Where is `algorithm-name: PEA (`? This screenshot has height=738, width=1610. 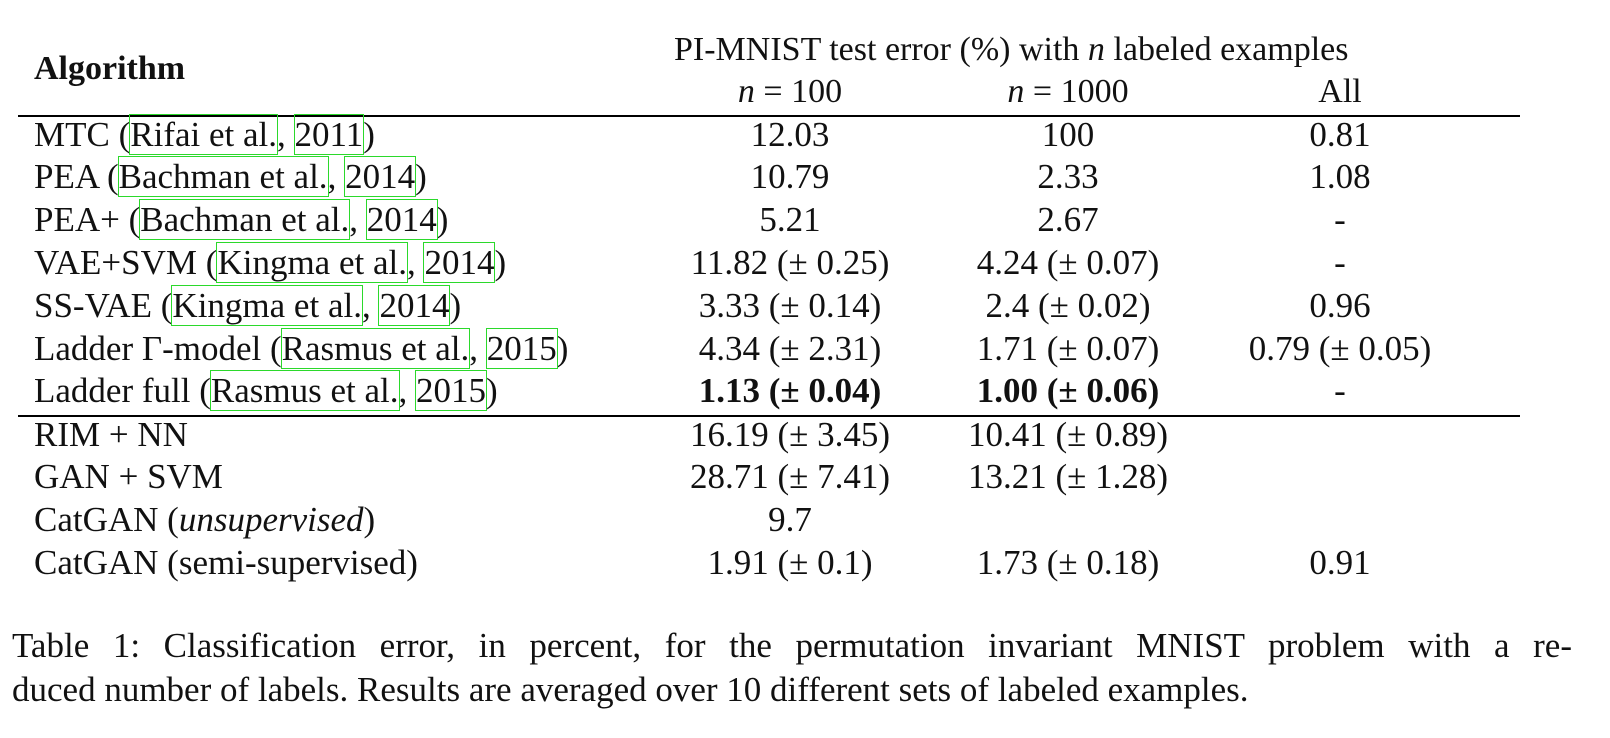 algorithm-name: PEA ( is located at coordinates (76, 176).